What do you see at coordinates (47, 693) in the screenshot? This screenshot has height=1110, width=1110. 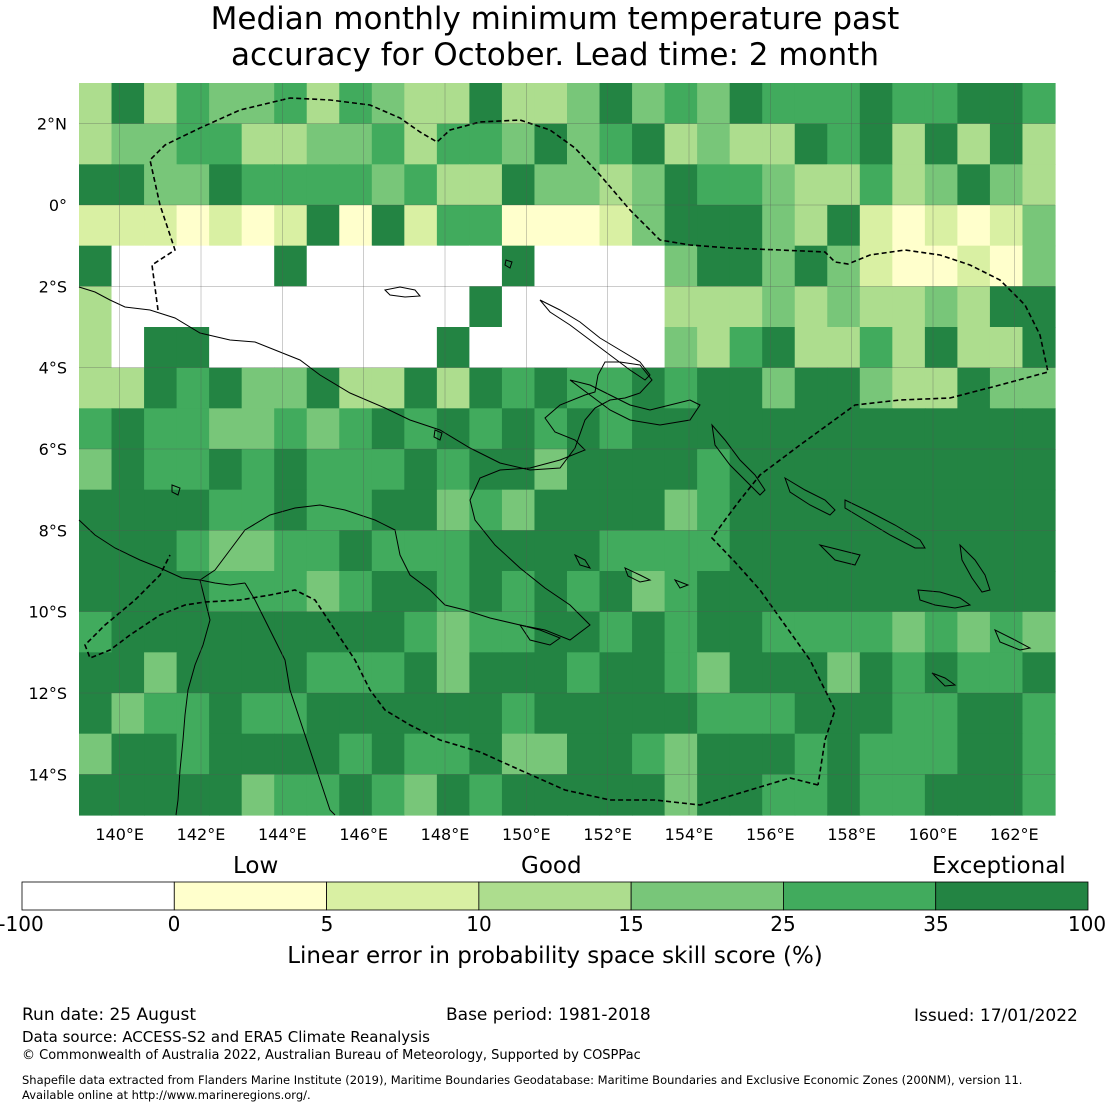 I see `y-tick-label: 12°S` at bounding box center [47, 693].